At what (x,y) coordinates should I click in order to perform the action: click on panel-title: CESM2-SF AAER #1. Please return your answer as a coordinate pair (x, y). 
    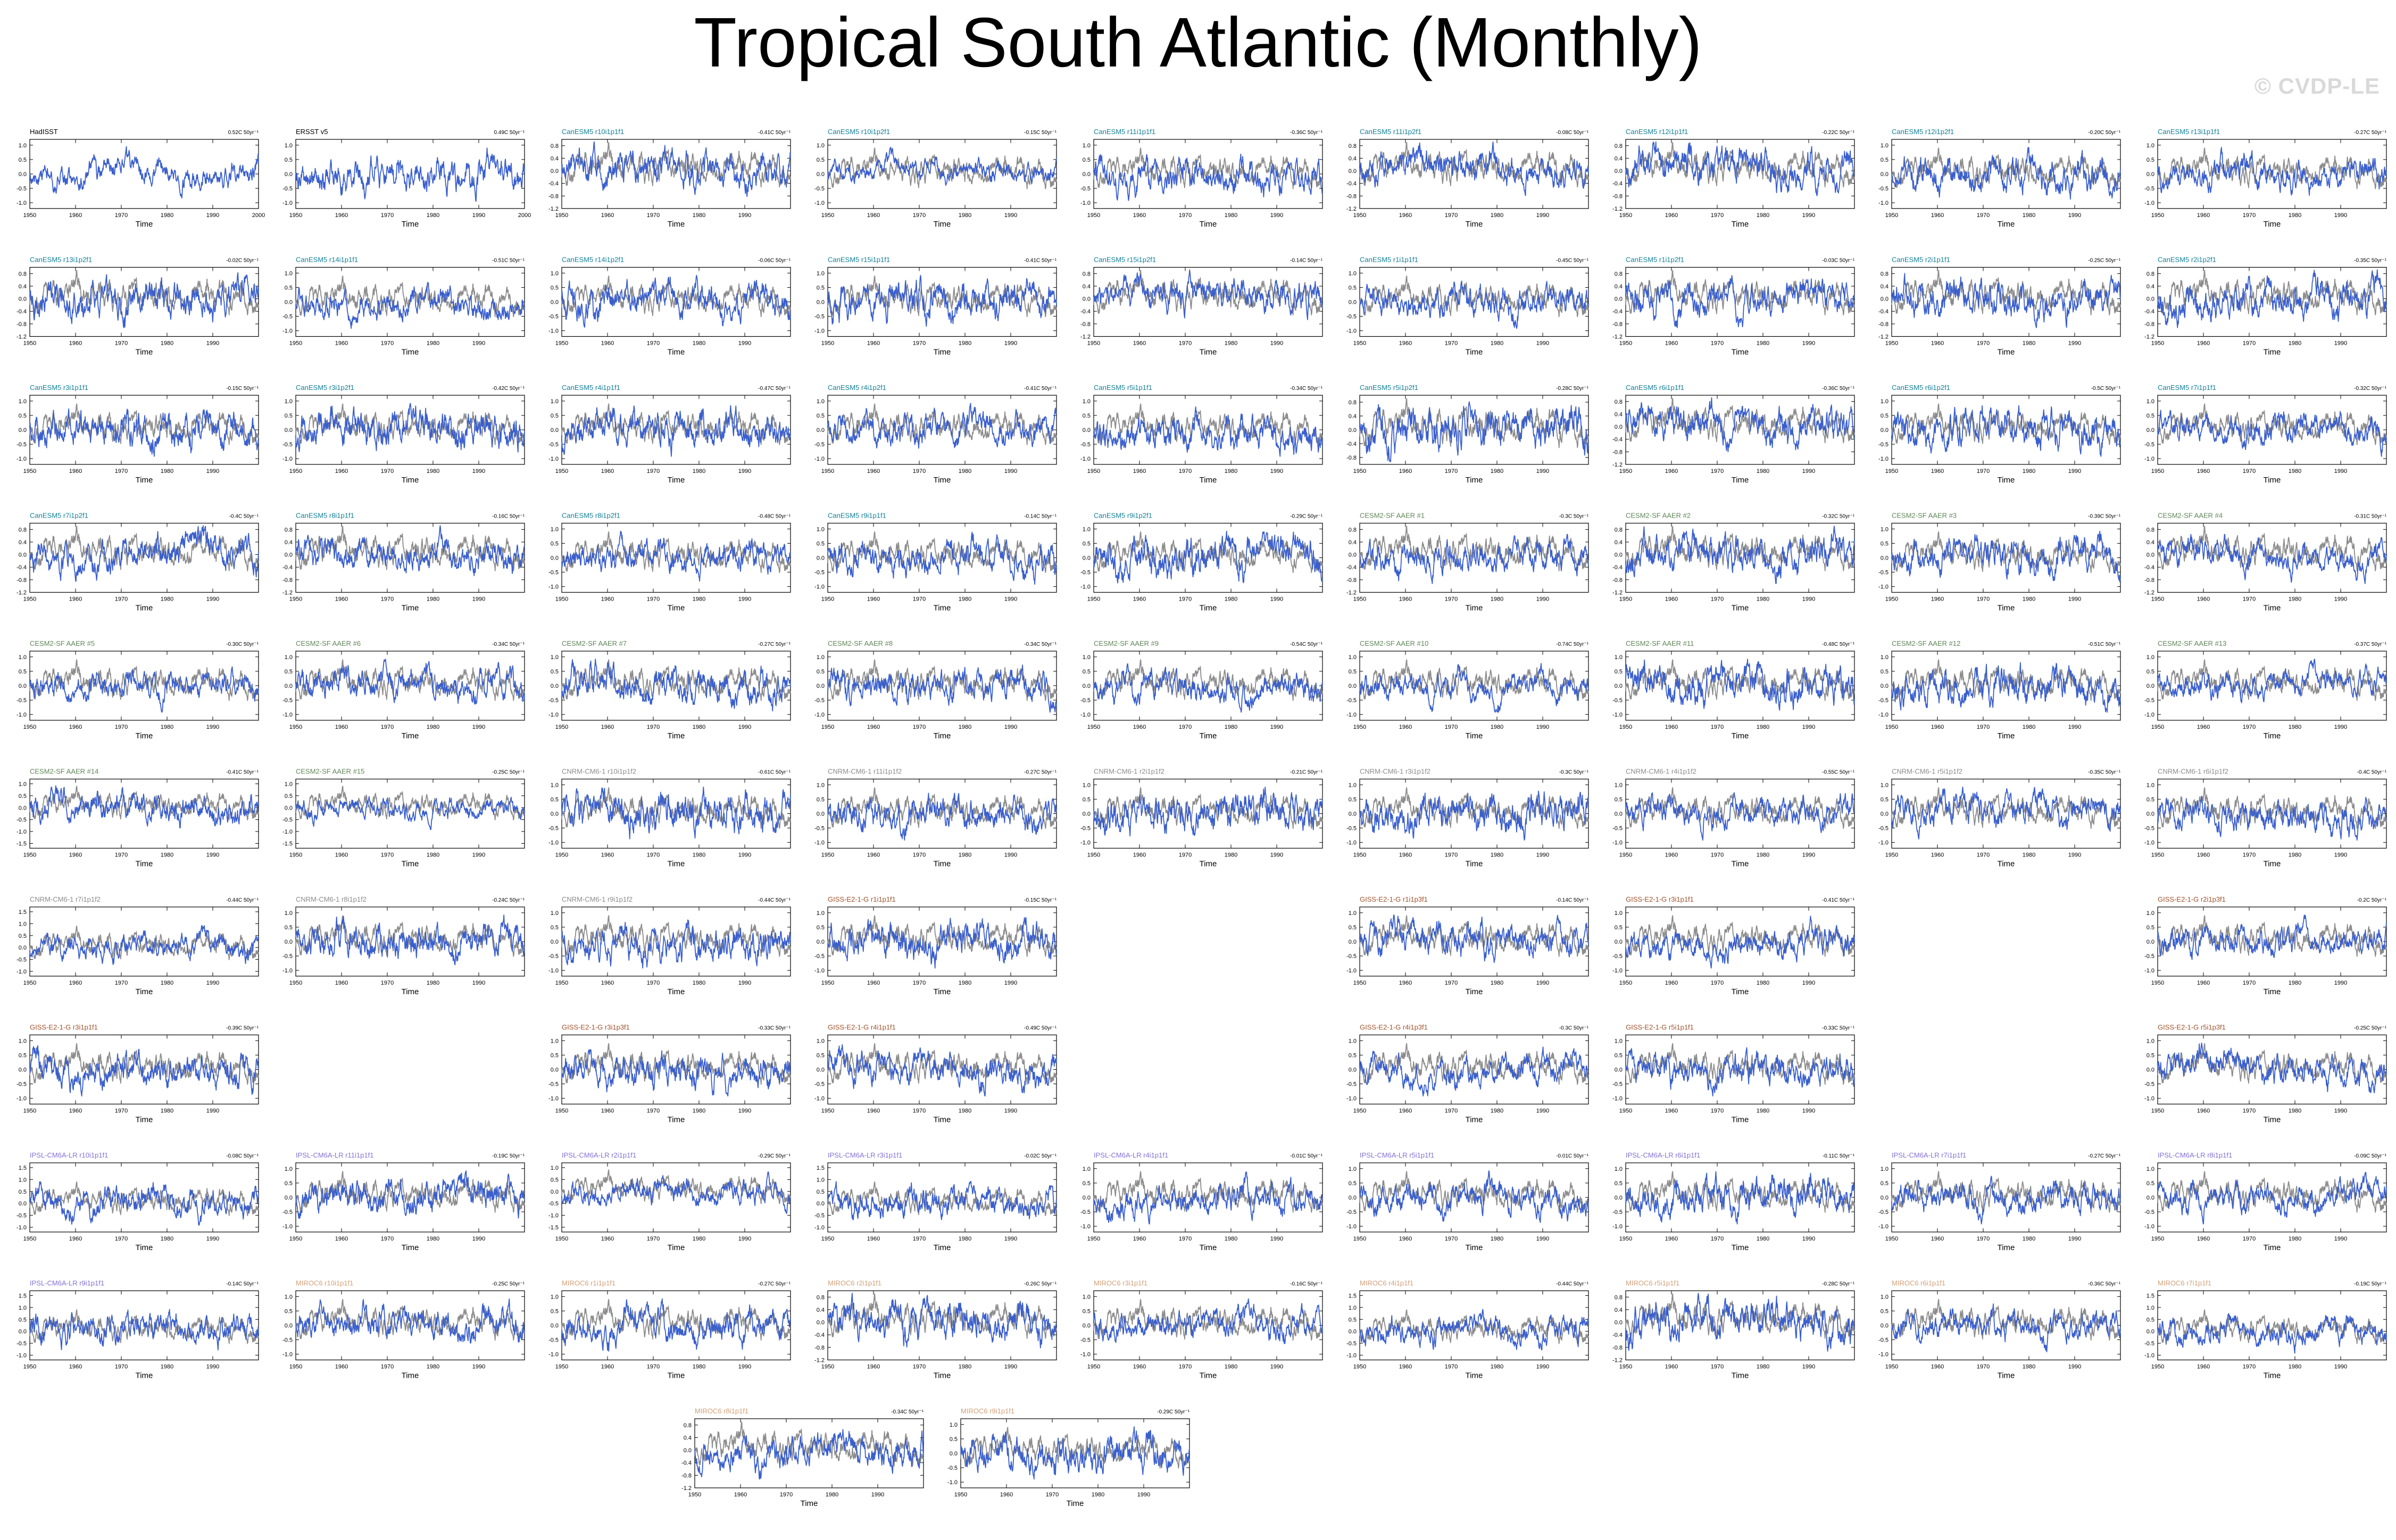
    Looking at the image, I should click on (1392, 516).